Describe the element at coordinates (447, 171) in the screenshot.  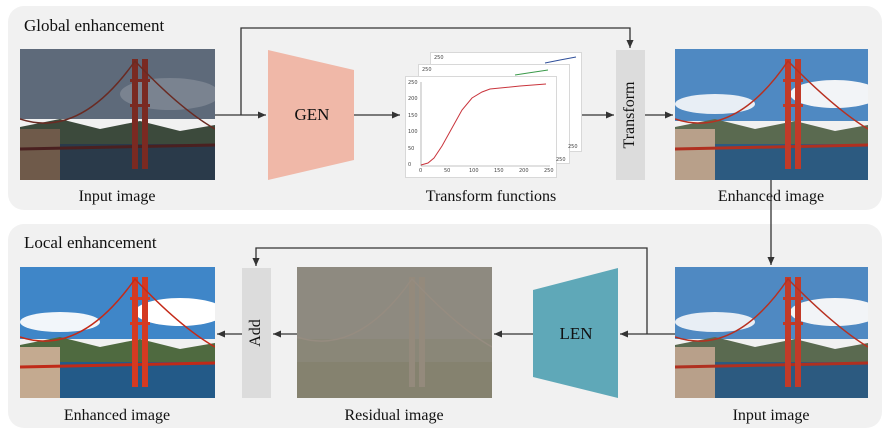
I see `front-plot-xtick: 50` at that location.